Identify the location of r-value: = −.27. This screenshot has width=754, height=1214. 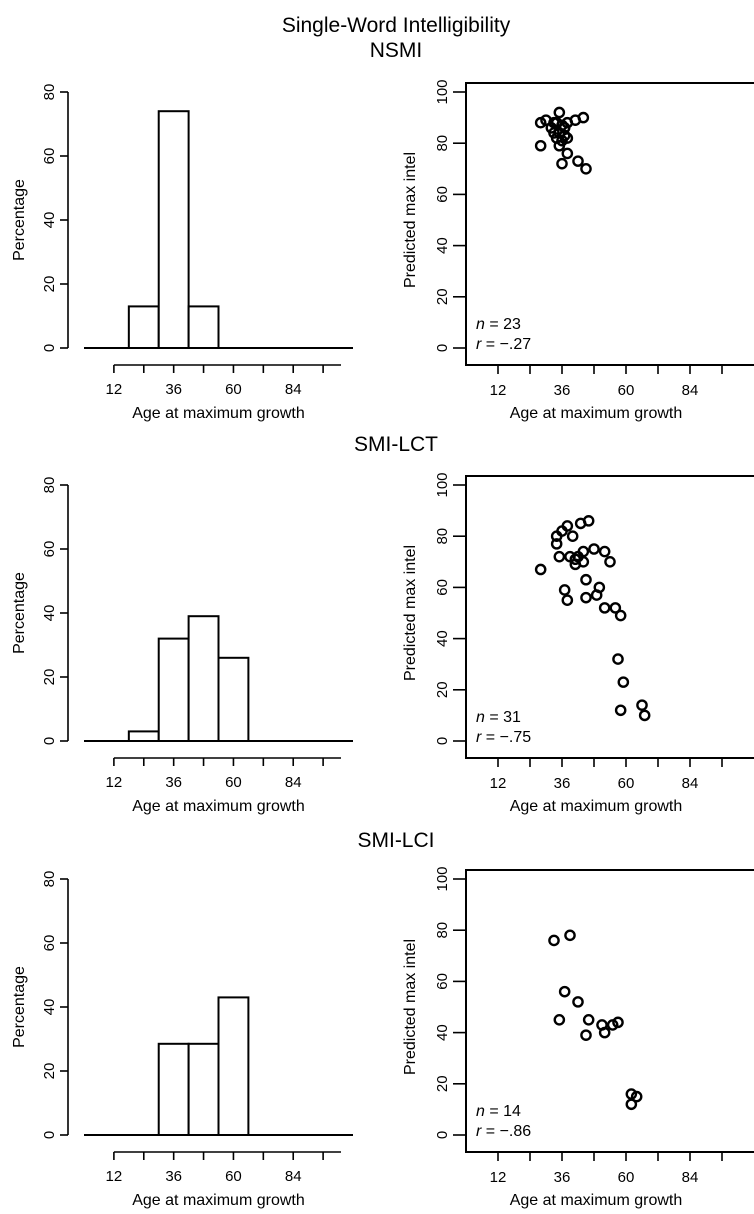
(506, 344).